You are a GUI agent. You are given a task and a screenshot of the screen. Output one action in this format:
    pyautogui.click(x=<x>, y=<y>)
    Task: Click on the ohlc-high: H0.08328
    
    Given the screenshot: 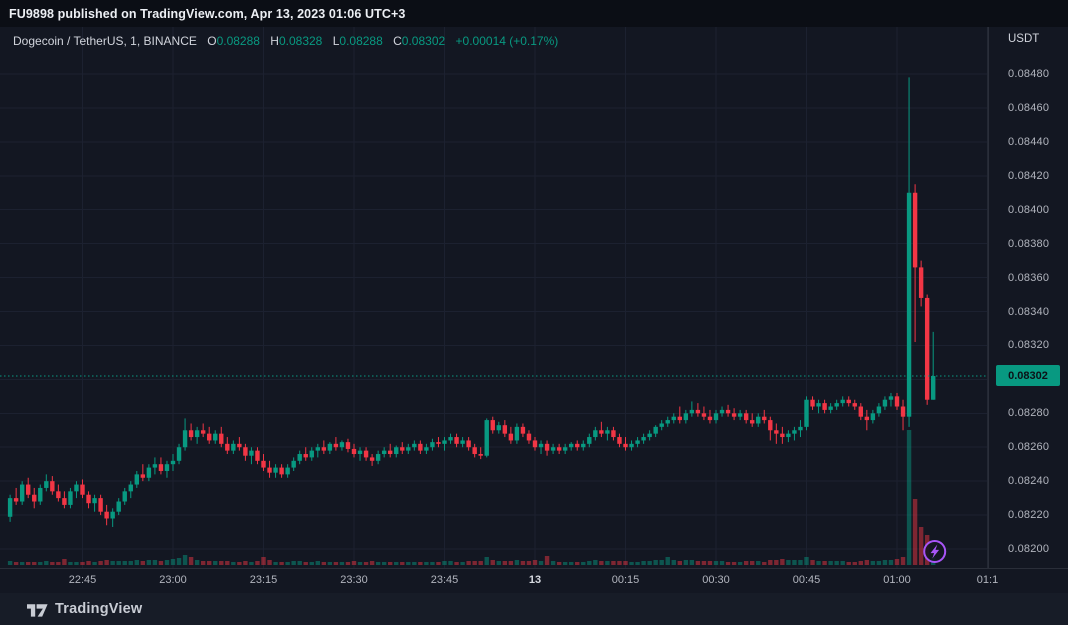 What is the action you would take?
    pyautogui.click(x=296, y=41)
    